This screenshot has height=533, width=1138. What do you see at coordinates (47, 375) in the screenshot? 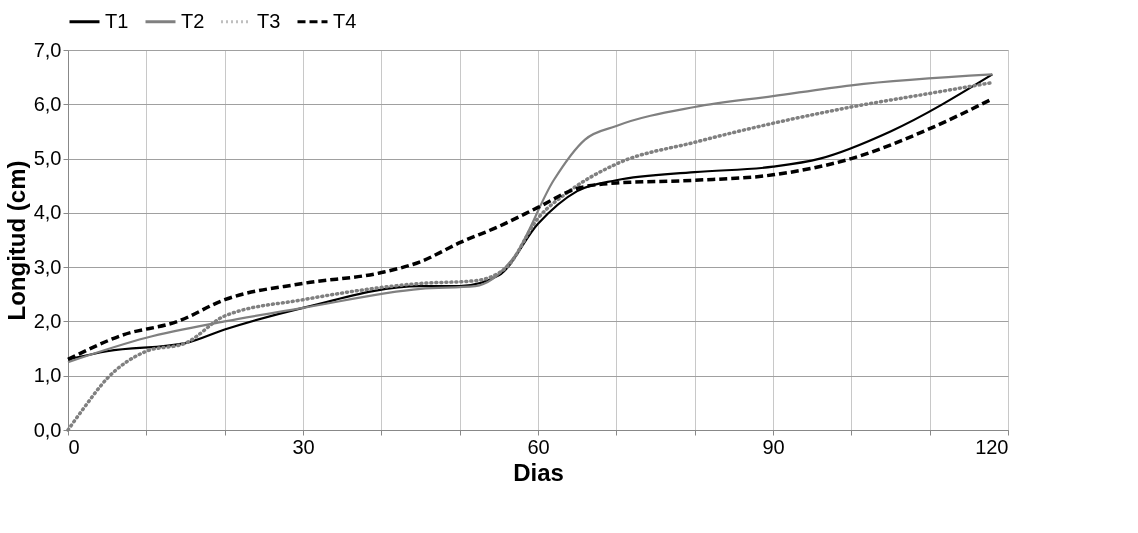
I see `y-tick-label: 1,0` at bounding box center [47, 375].